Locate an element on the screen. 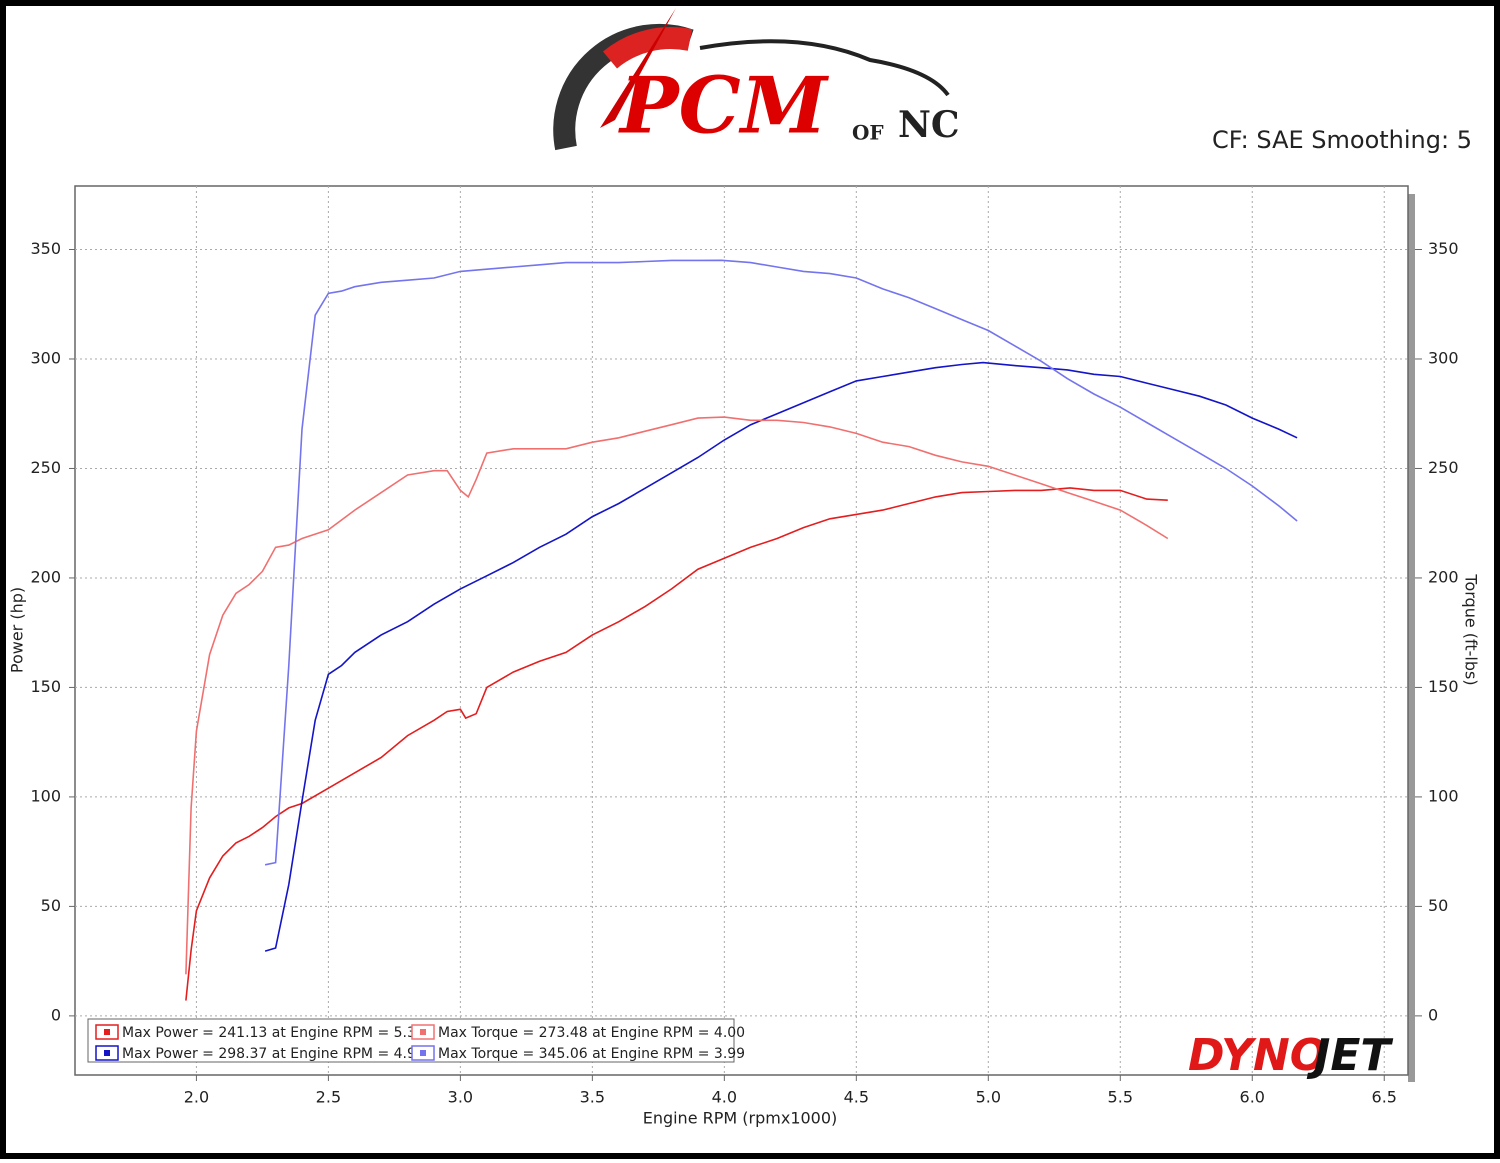 This screenshot has width=1500, height=1163. x-tick-label: 5.5 is located at coordinates (1120, 1097).